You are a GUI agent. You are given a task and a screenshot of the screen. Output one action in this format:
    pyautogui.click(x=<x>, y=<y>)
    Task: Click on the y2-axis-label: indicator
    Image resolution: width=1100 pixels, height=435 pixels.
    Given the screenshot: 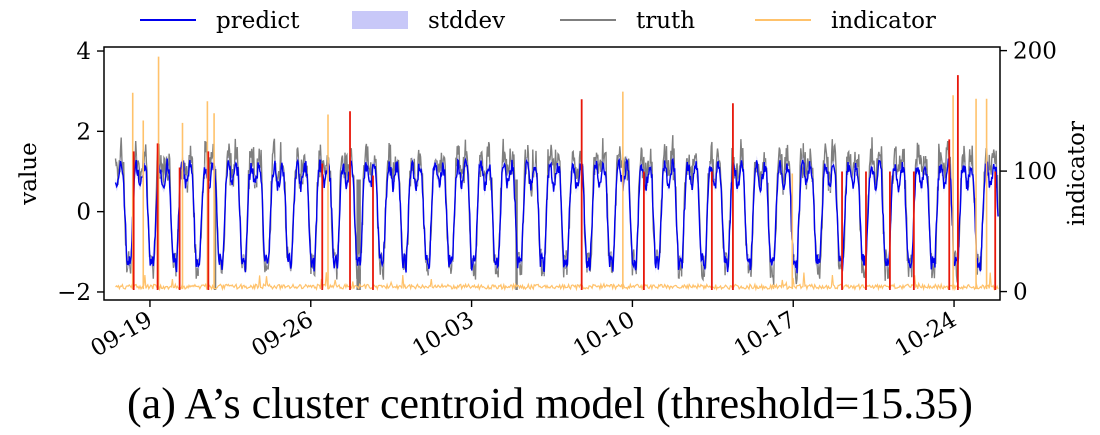 What is the action you would take?
    pyautogui.click(x=1077, y=173)
    